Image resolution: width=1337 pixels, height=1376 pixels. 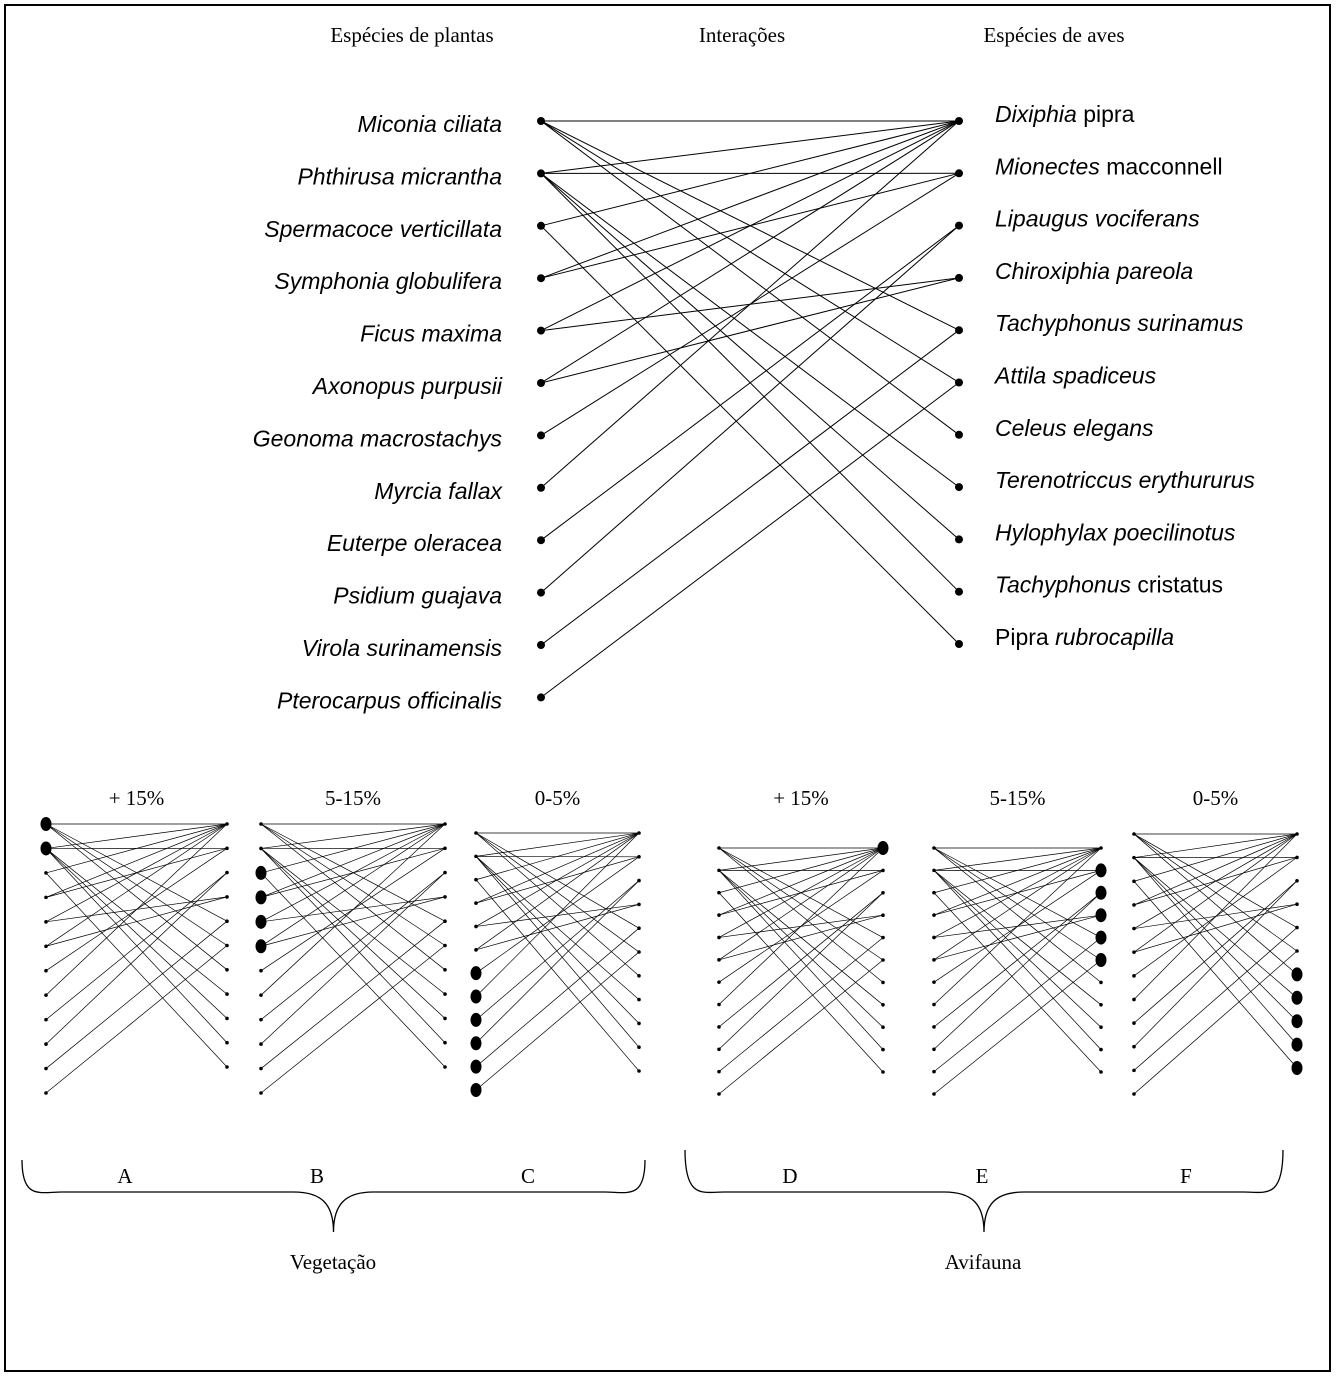 I want to click on panel-letter: D, so click(x=789, y=1176).